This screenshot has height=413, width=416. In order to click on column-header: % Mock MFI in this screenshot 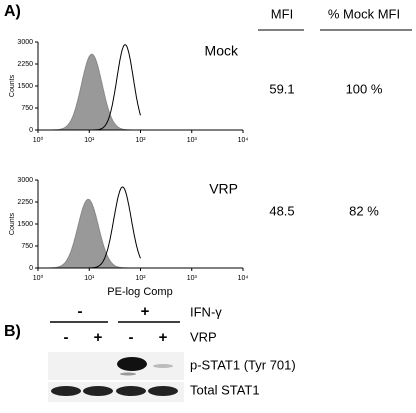, I will do `click(364, 13)`.